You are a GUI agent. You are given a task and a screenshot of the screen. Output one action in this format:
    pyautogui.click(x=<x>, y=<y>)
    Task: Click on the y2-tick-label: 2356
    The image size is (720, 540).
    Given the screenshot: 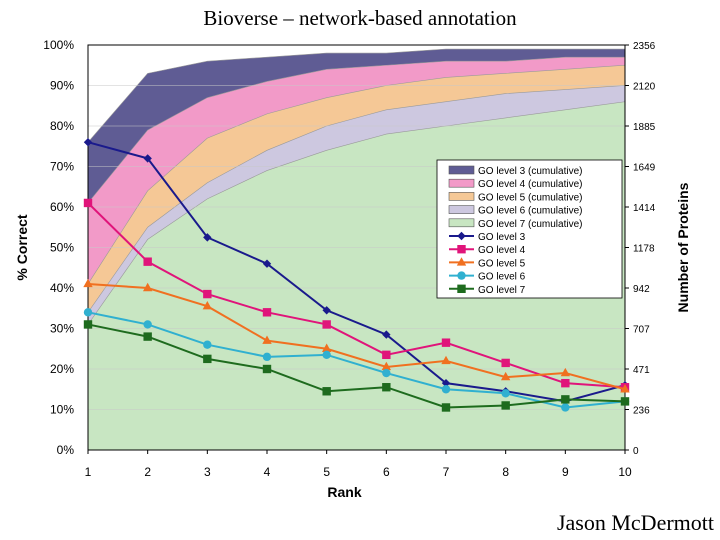 What is the action you would take?
    pyautogui.click(x=644, y=46)
    